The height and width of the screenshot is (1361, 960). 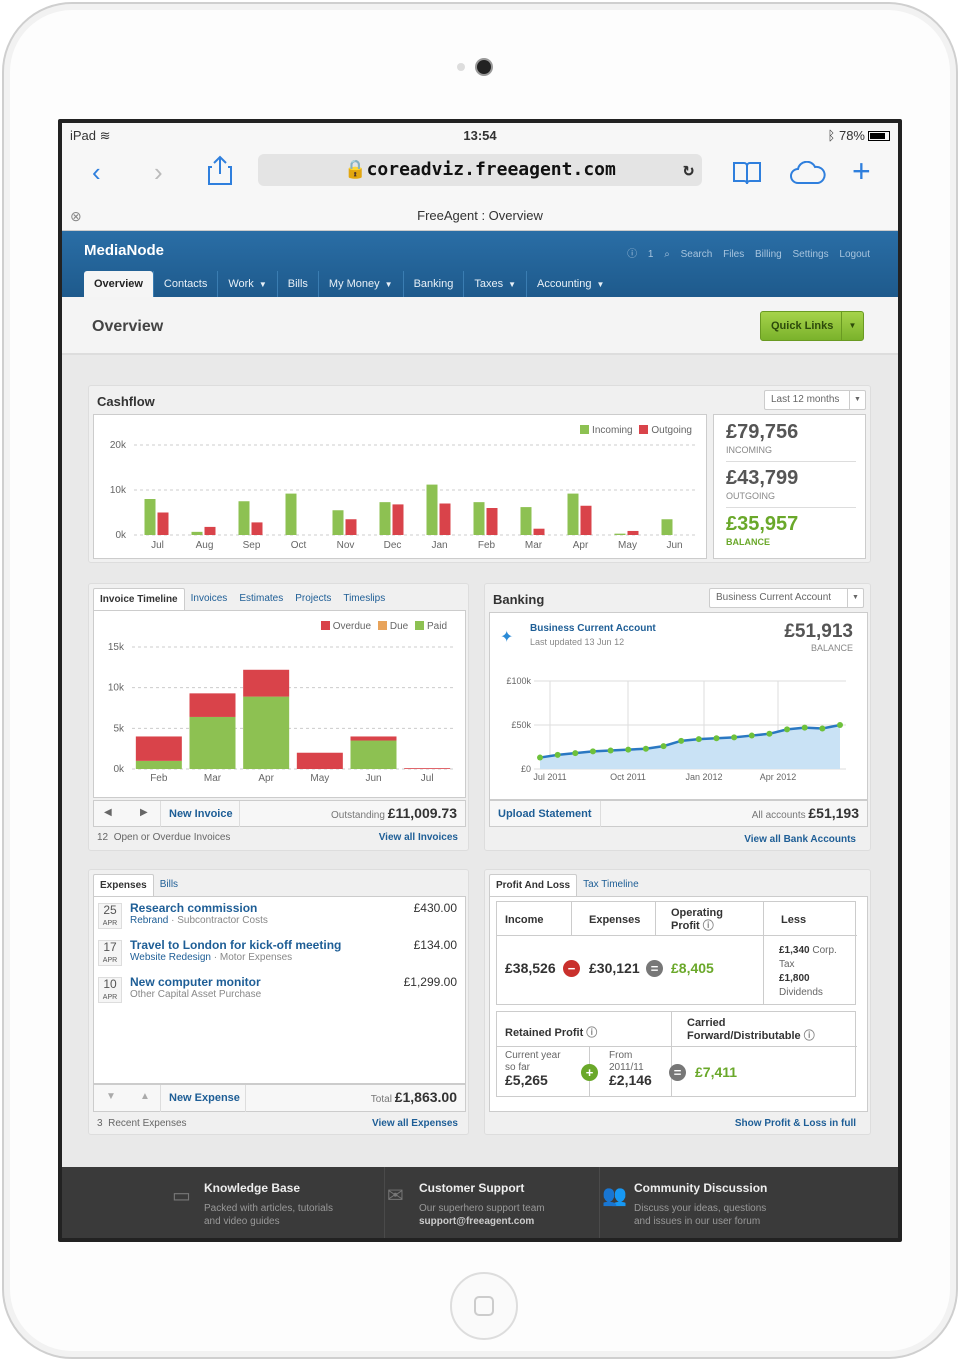 I want to click on browser-tab: ⊗ FreeAgent : Overview, so click(x=480, y=216).